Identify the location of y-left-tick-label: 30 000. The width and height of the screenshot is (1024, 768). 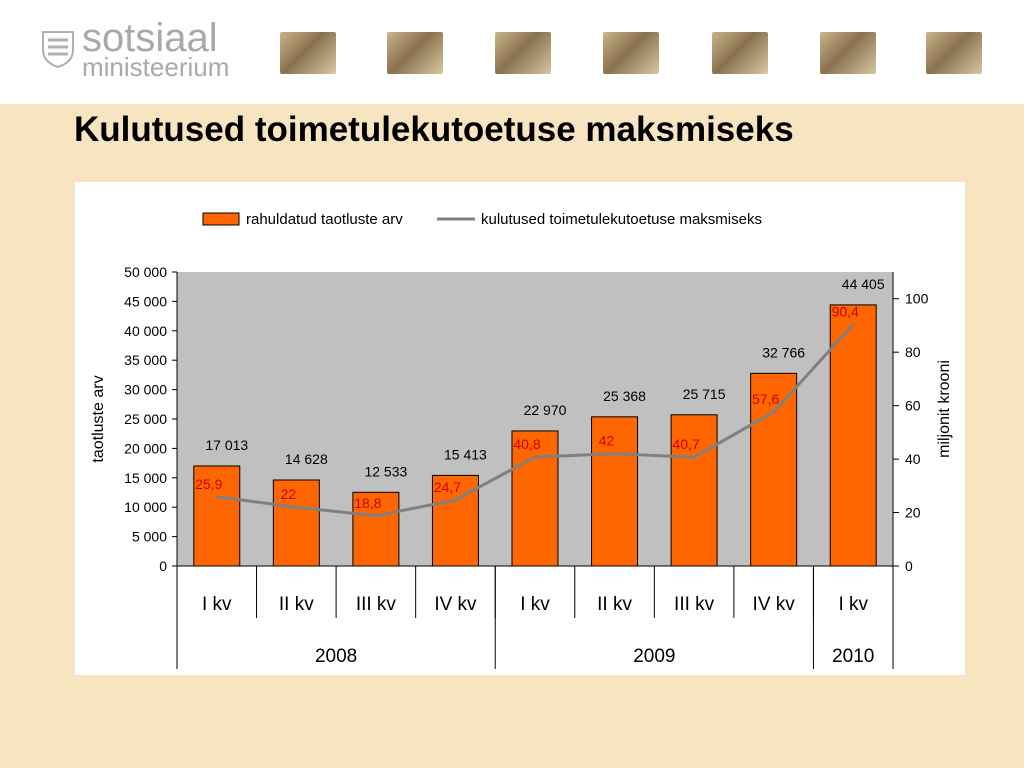
(145, 390).